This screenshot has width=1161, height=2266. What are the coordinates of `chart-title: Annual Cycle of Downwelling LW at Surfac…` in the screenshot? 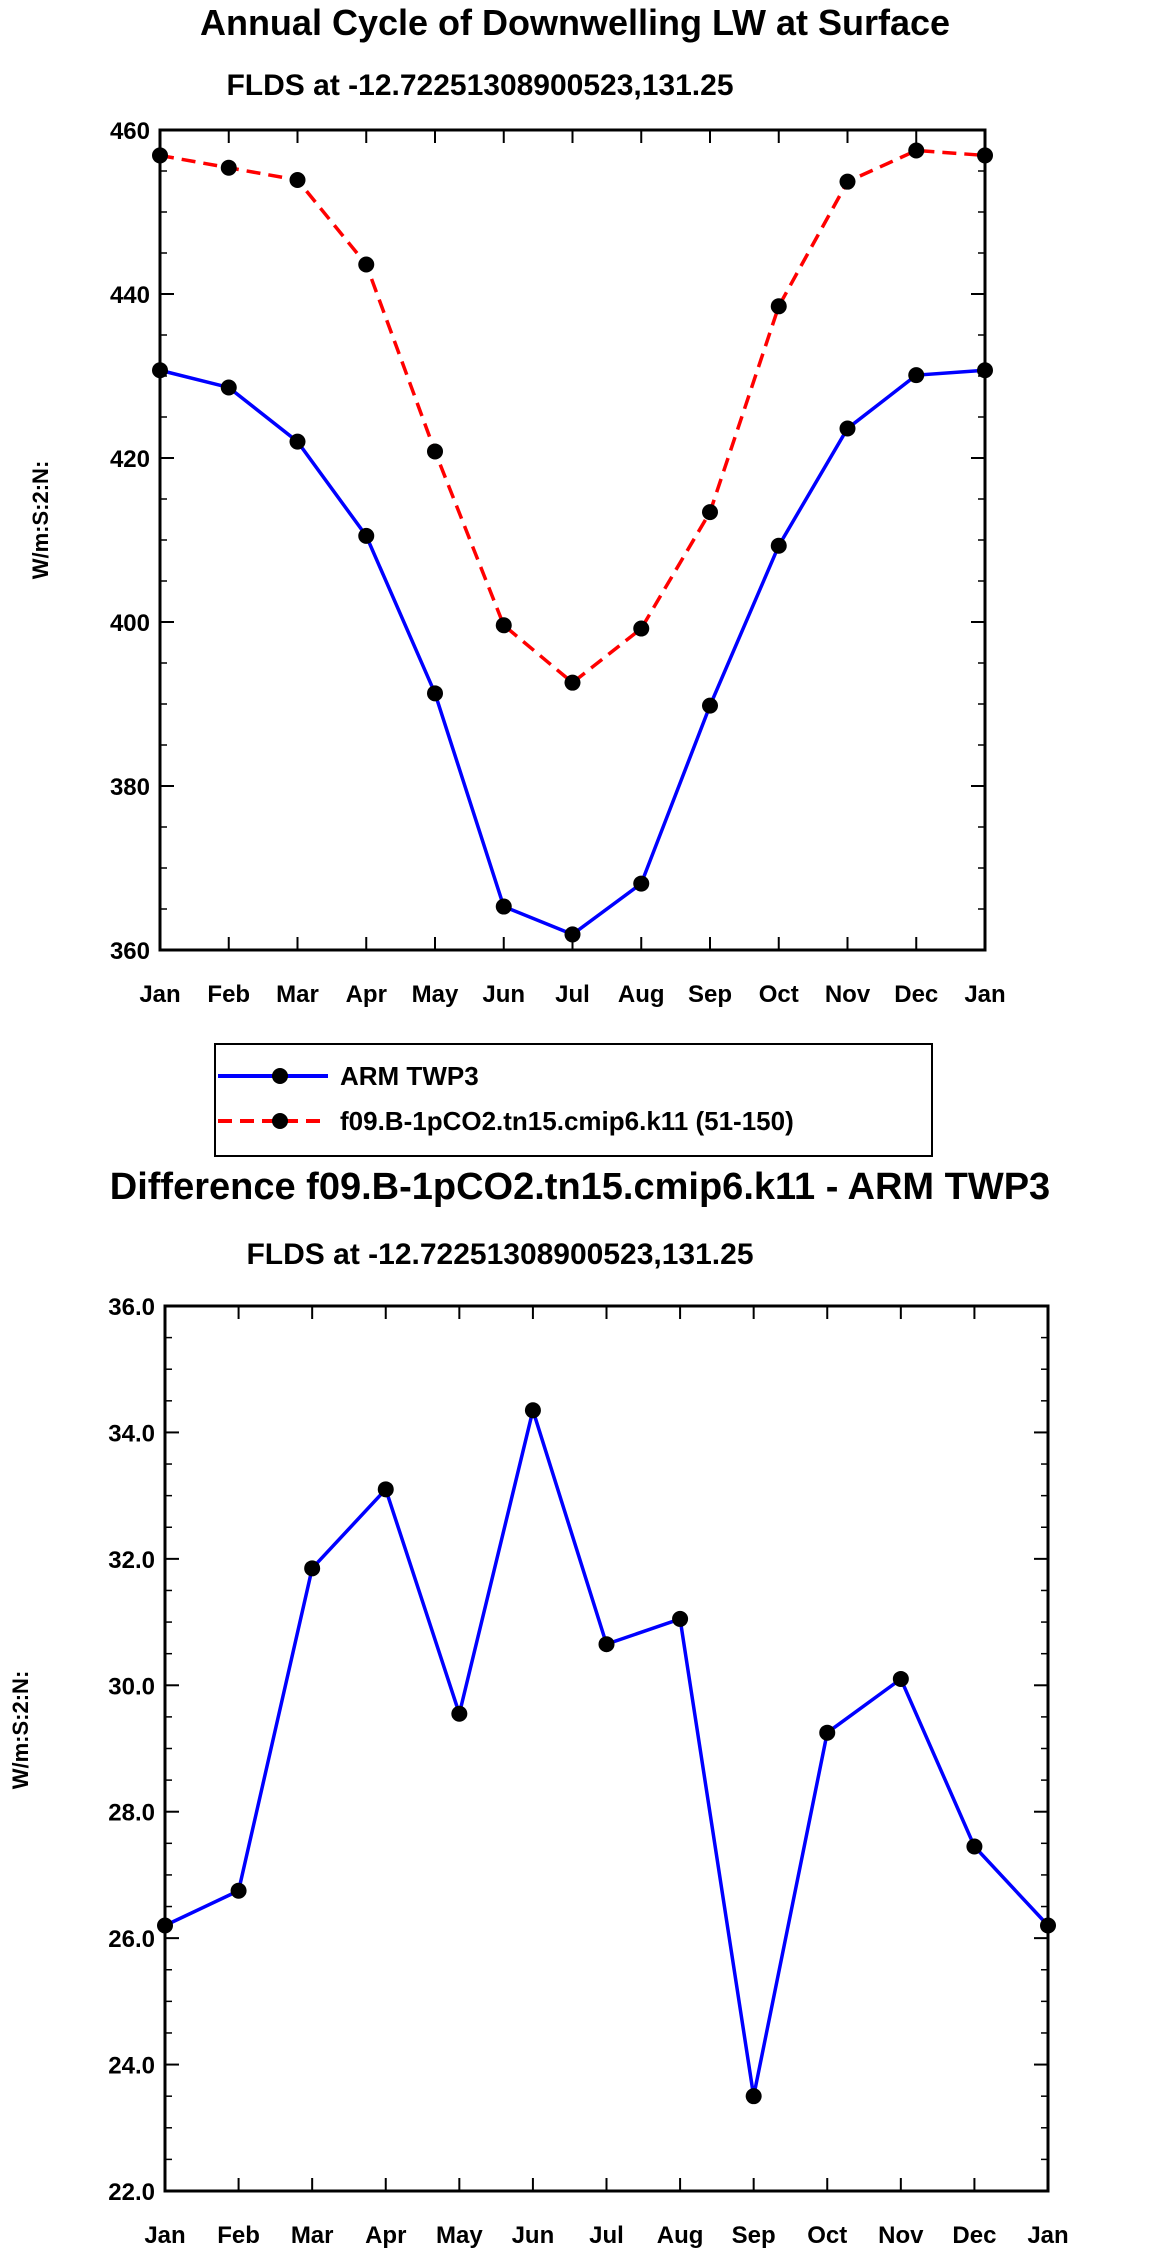 It's located at (575, 22).